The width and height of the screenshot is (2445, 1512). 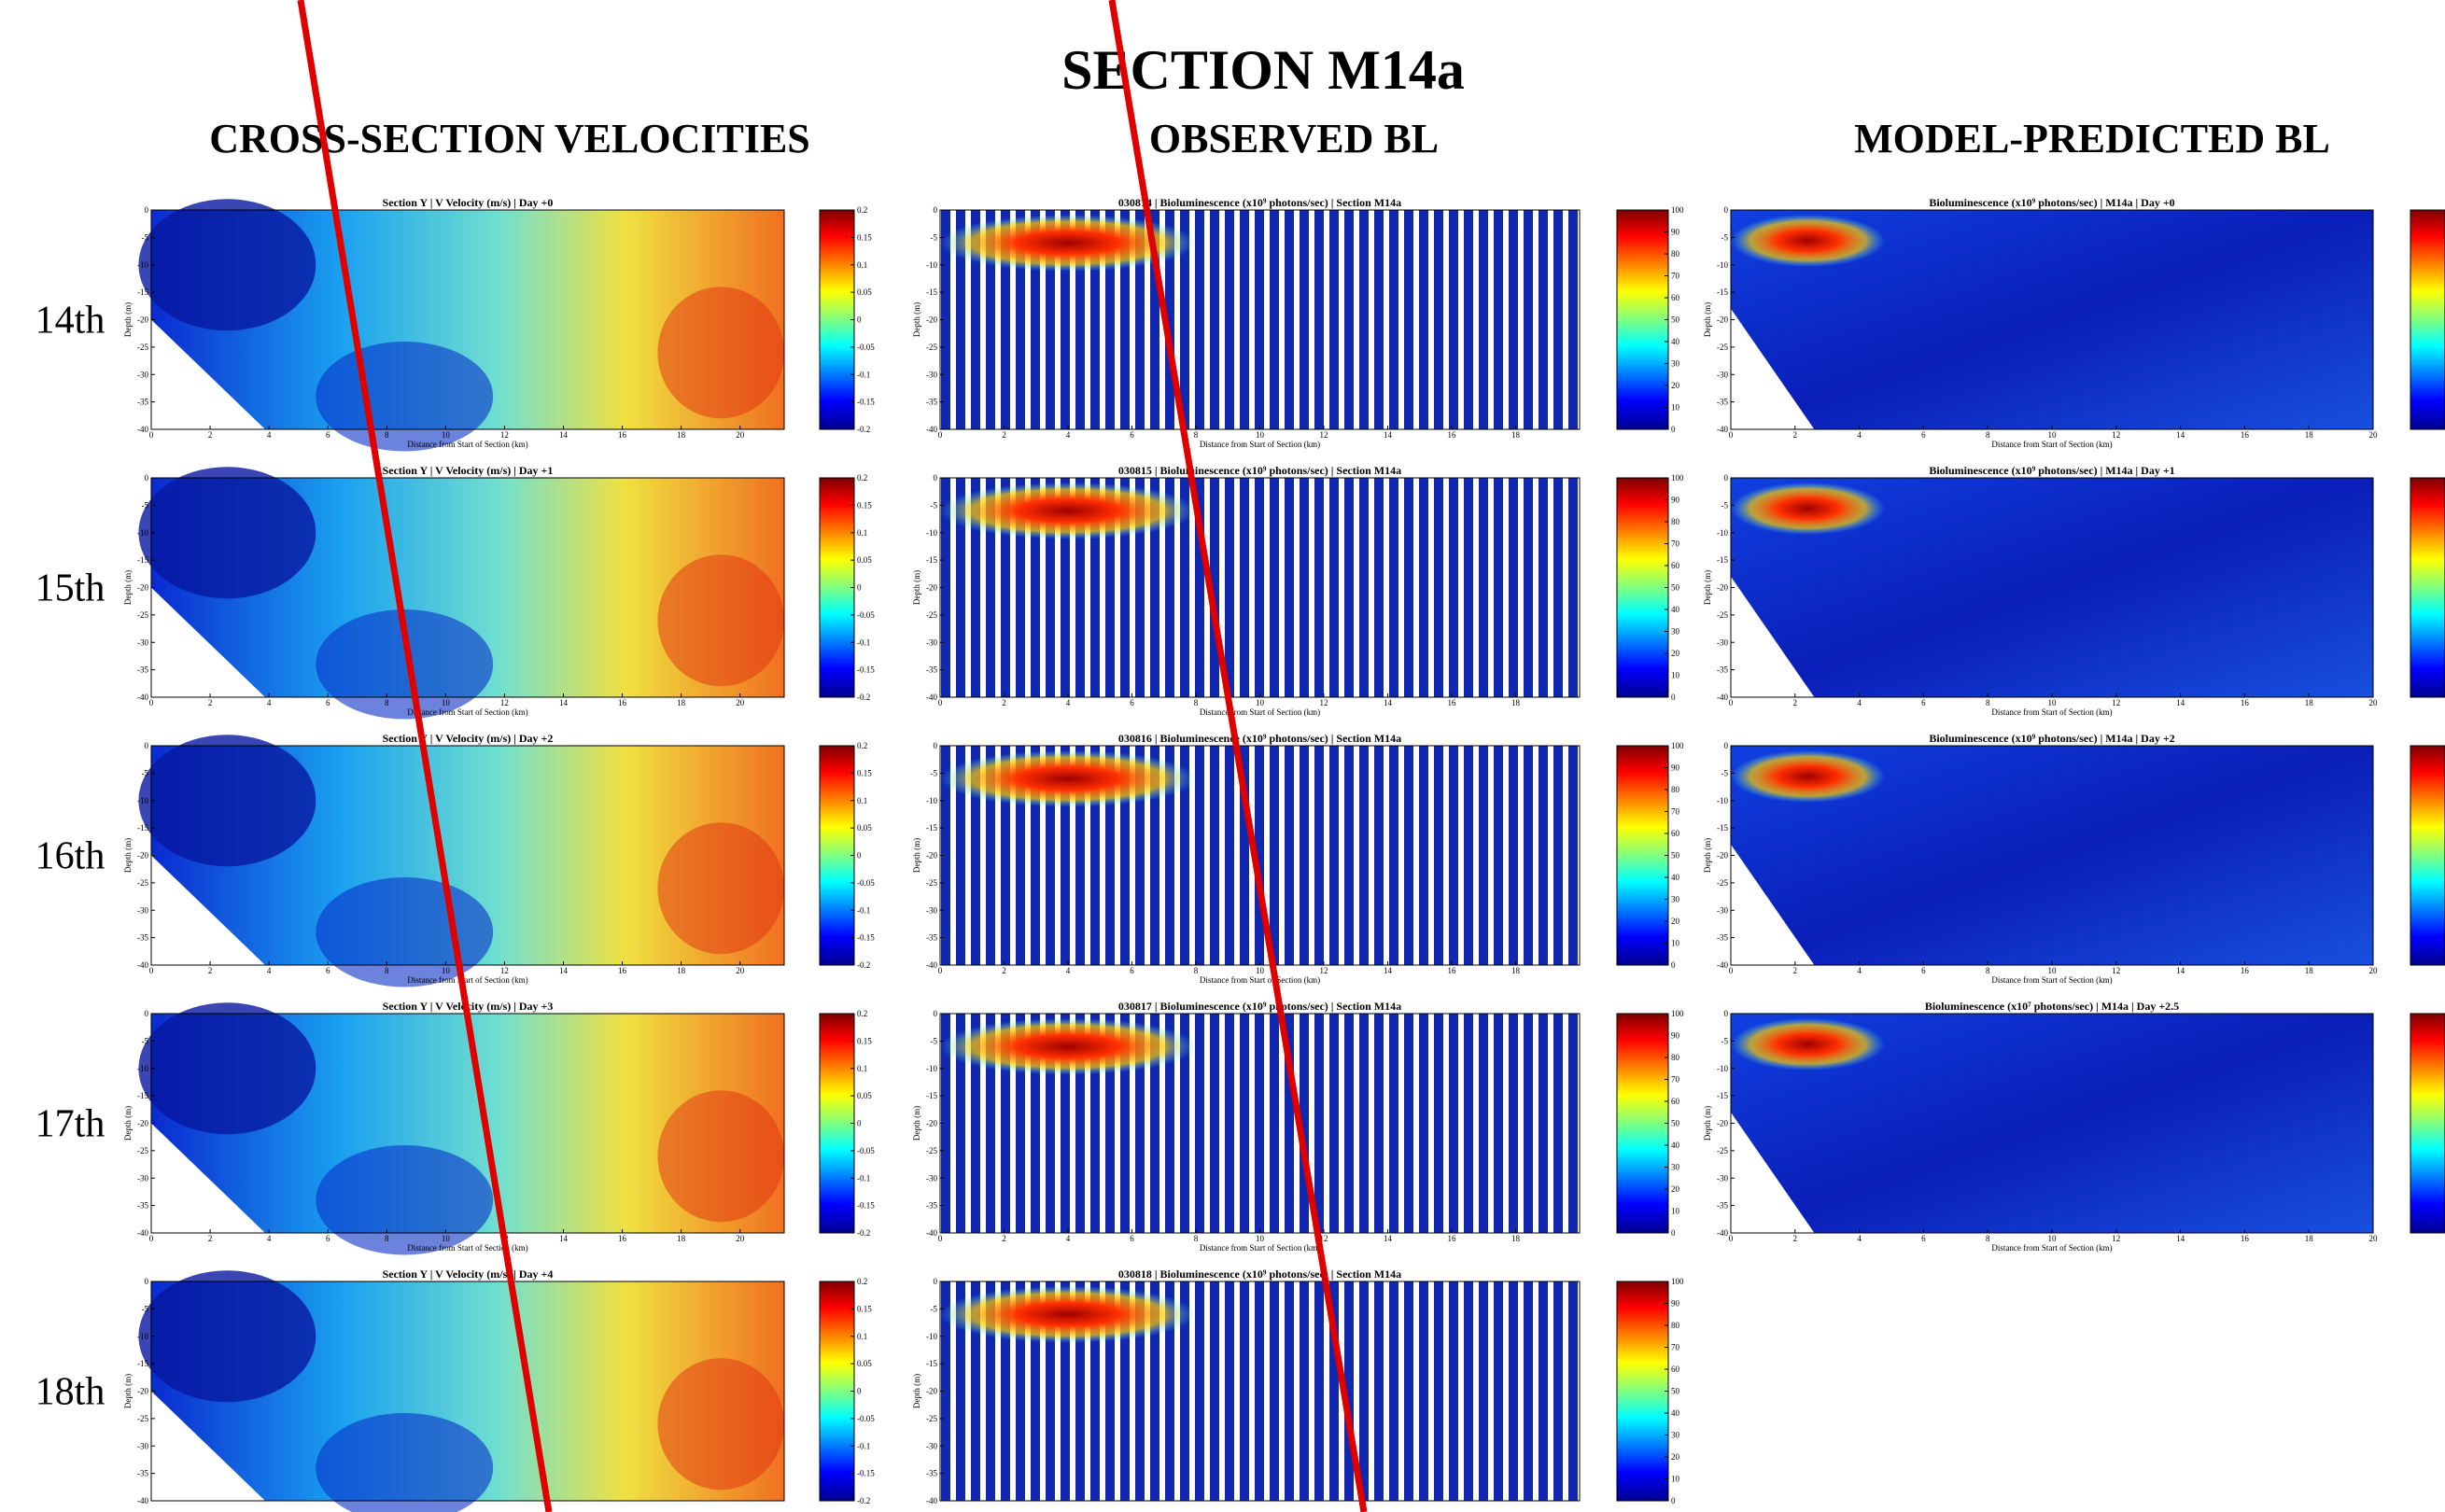 What do you see at coordinates (1676, 408) in the screenshot?
I see `colorbar-tick-label: 10` at bounding box center [1676, 408].